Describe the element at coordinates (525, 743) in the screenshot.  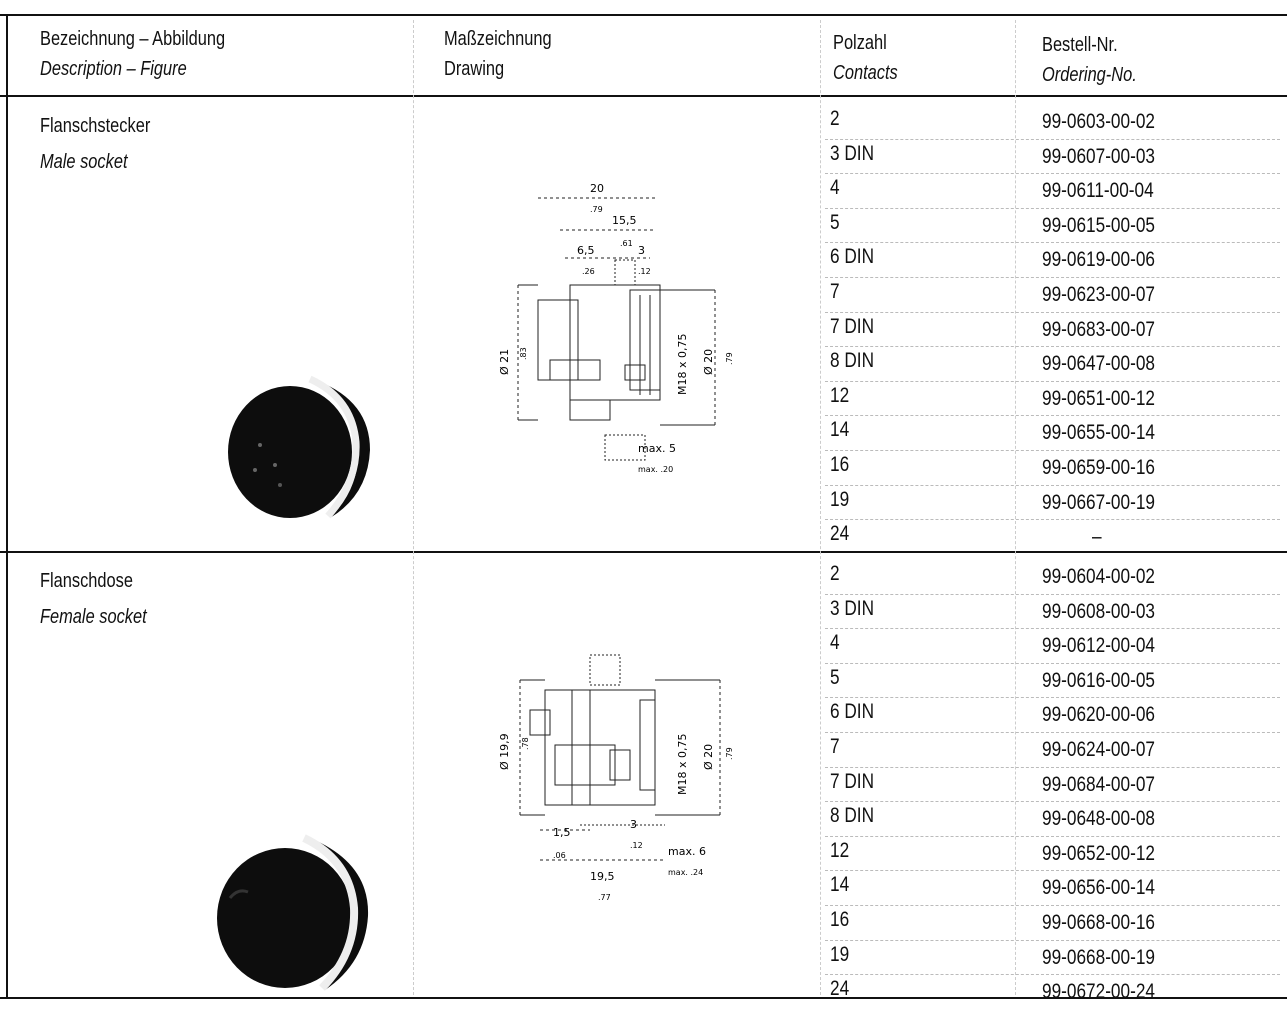
I see `dia-78: .78` at that location.